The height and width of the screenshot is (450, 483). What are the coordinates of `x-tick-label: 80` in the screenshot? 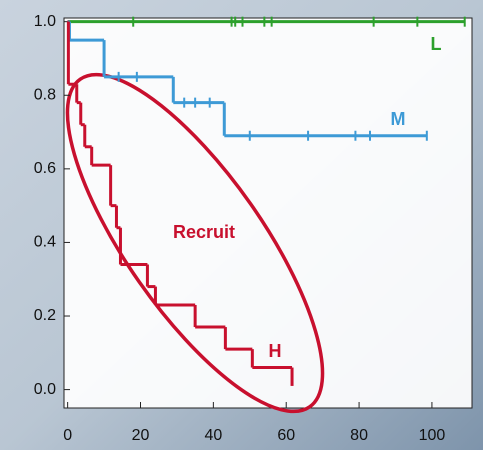 It's located at (359, 435).